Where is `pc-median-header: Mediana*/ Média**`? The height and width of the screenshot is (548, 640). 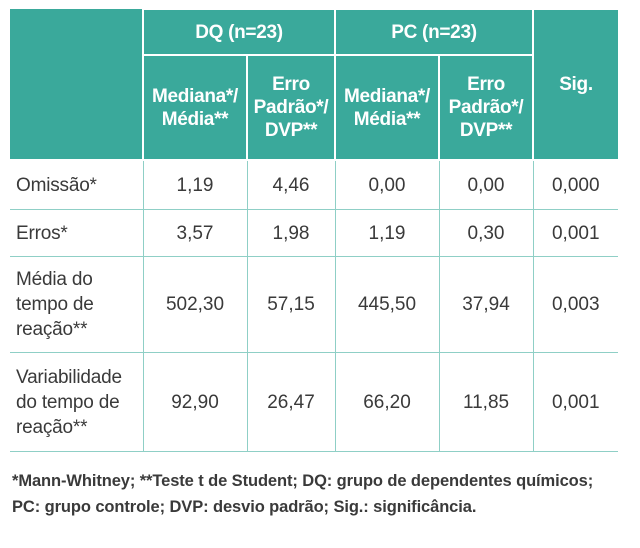 pc-median-header: Mediana*/ Média** is located at coordinates (387, 107).